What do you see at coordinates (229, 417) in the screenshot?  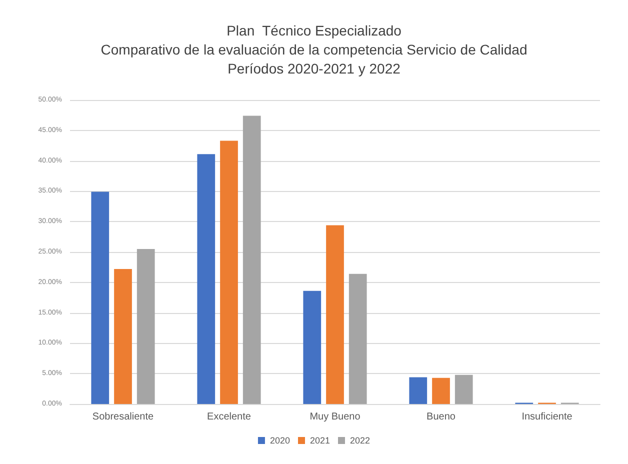 I see `x-tick-label: Excelente` at bounding box center [229, 417].